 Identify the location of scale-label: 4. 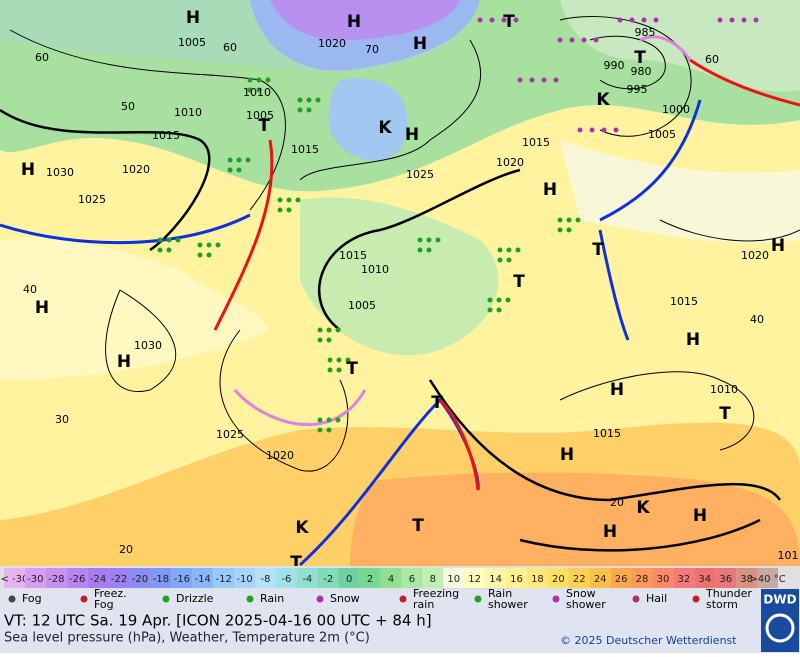
(391, 579).